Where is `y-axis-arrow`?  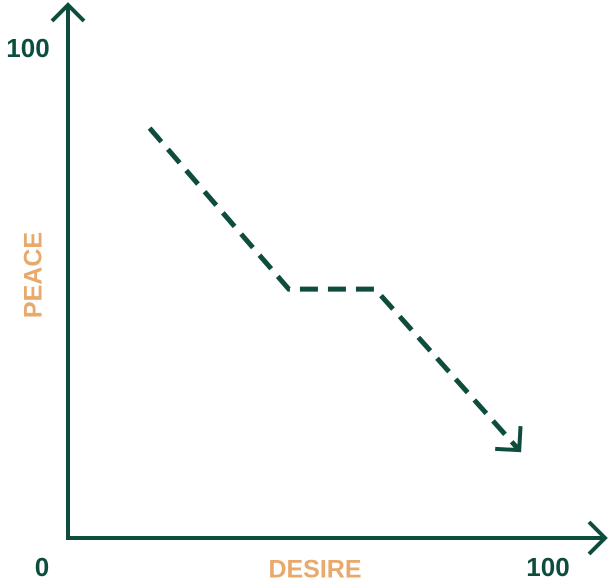 y-axis-arrow is located at coordinates (68, 12).